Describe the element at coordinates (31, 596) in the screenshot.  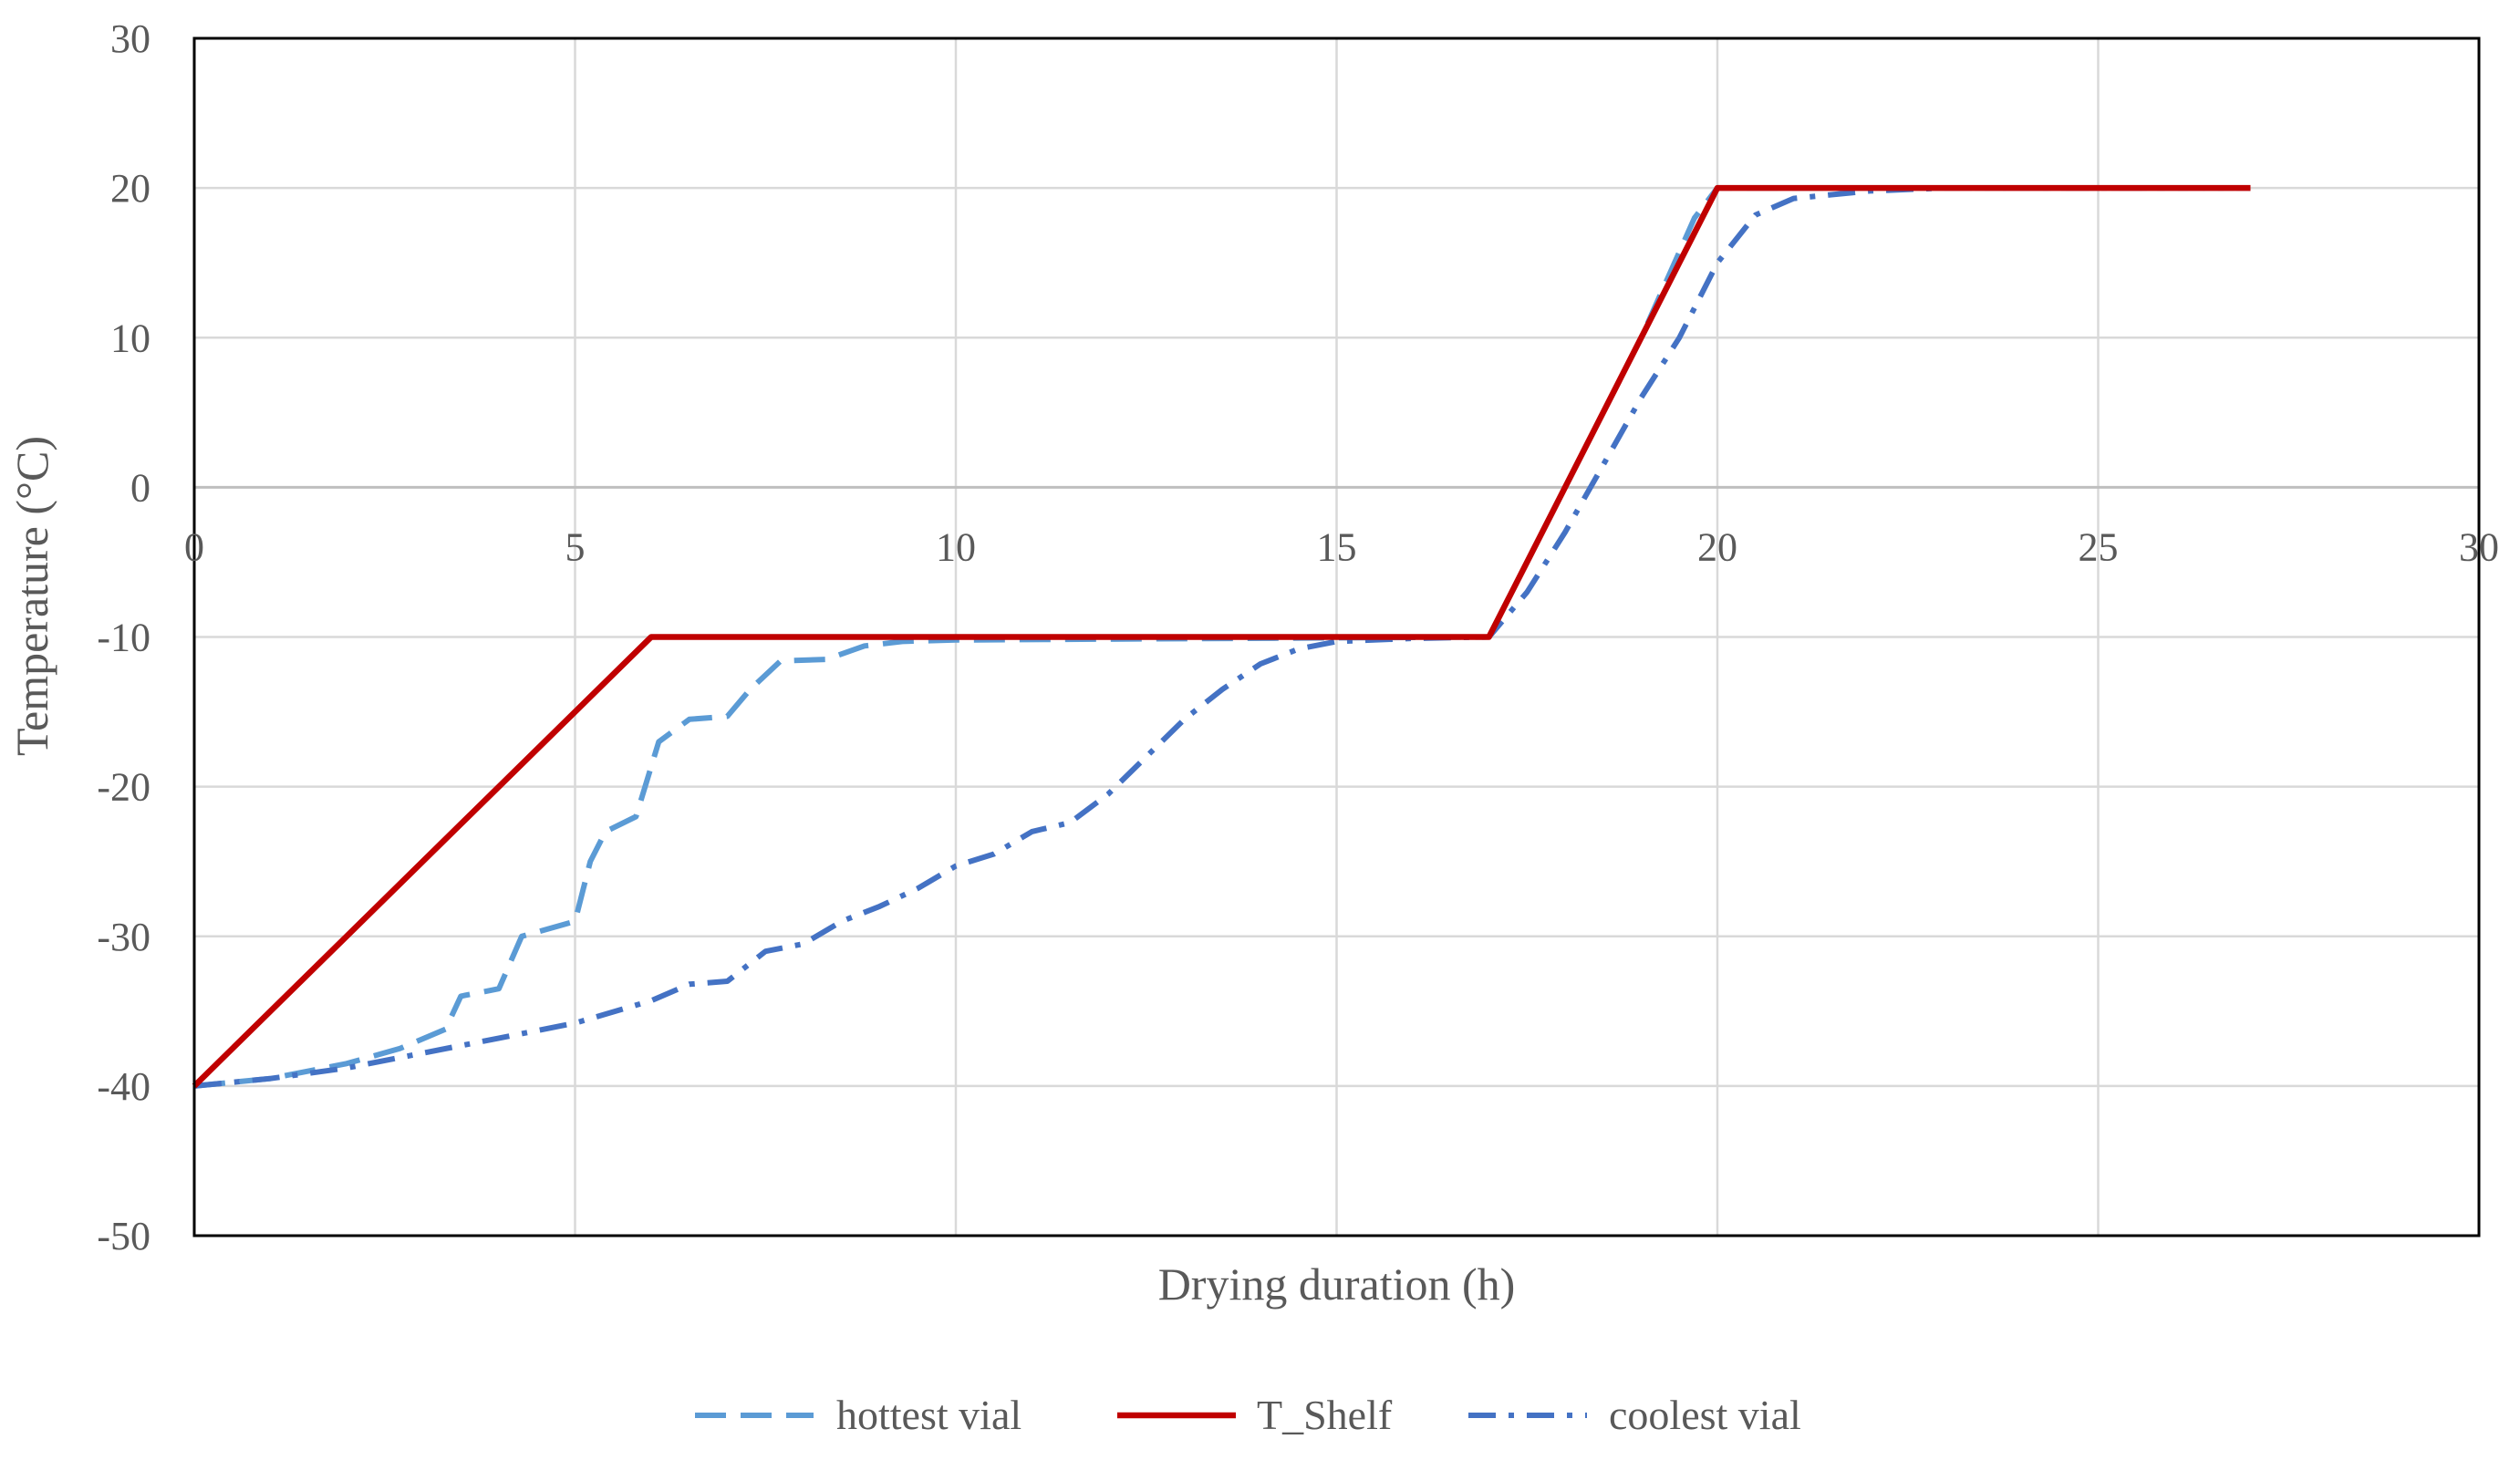
I see `y-axis-title: Temperature (°C)` at that location.